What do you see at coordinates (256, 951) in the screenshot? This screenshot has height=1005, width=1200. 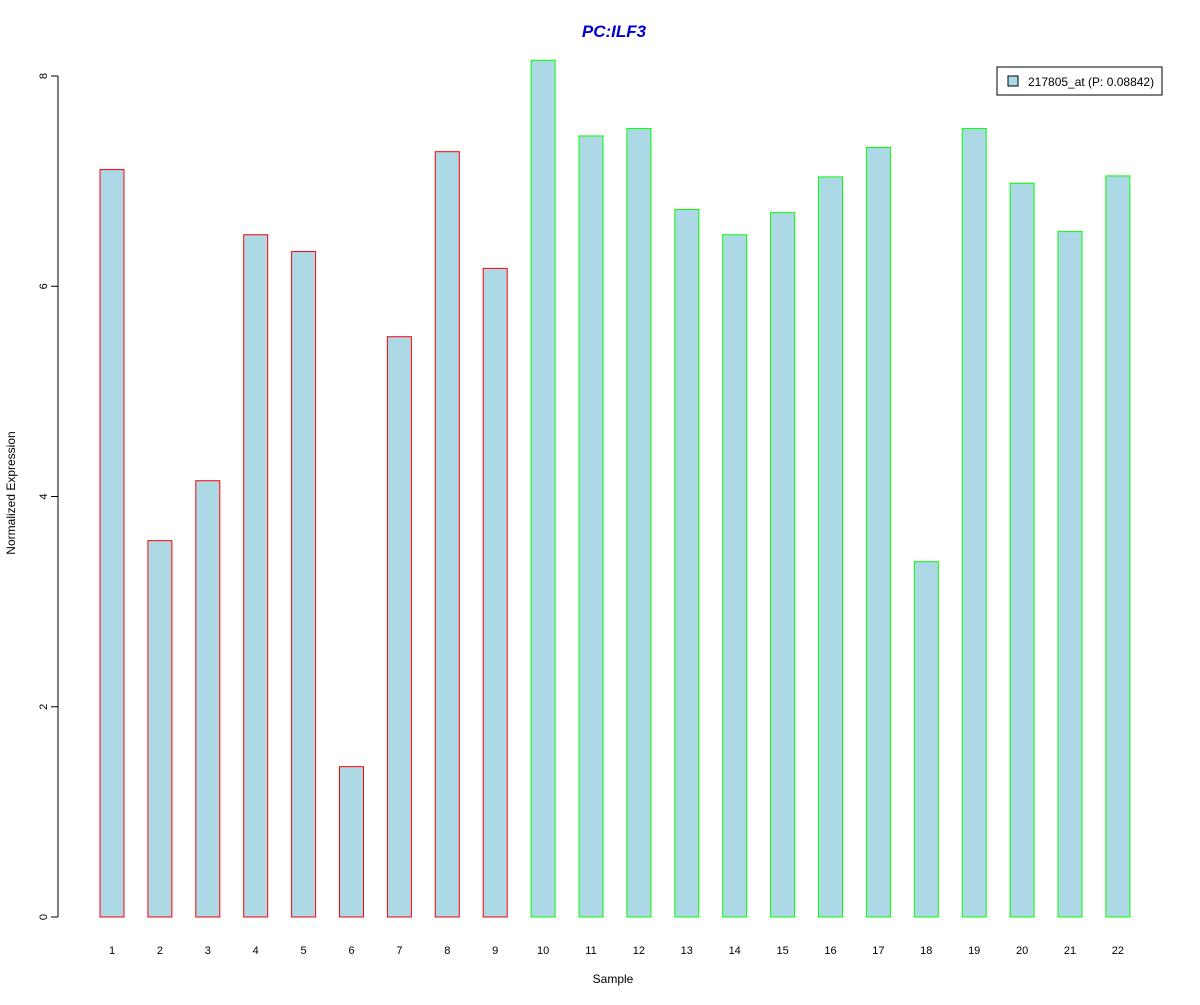 I see `x-tick-label: 4` at bounding box center [256, 951].